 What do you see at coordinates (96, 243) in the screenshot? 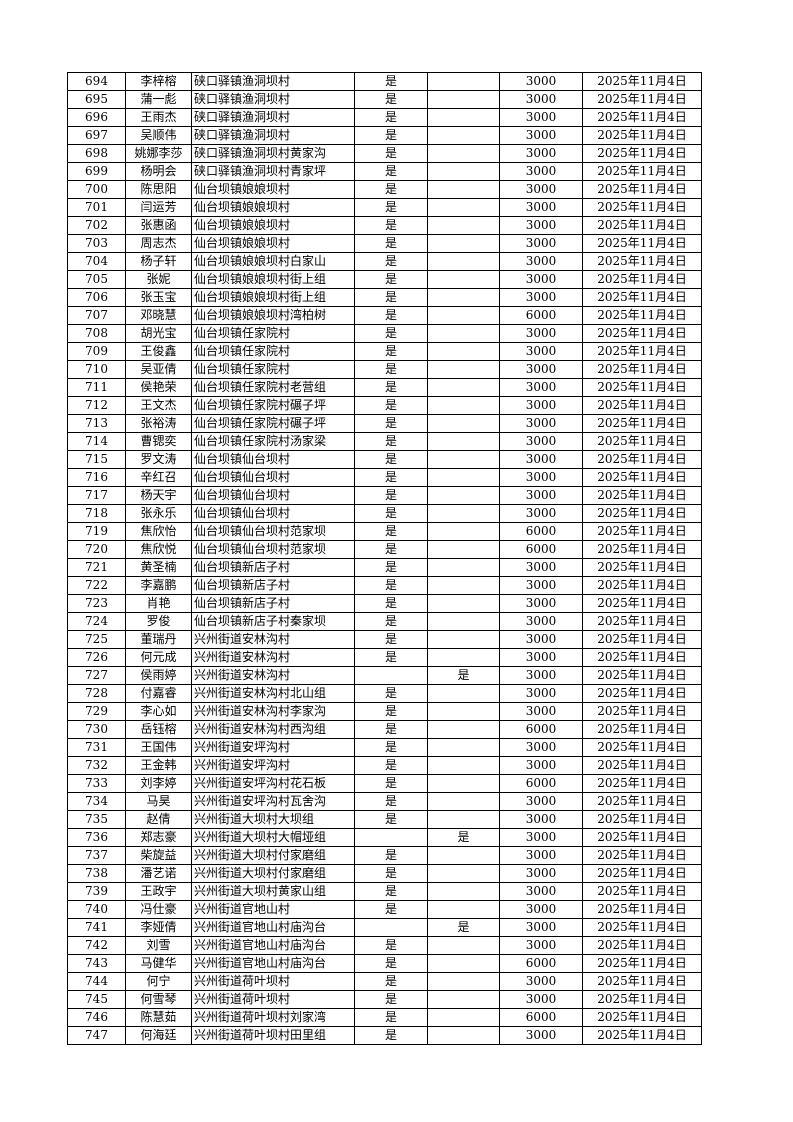
I see `row-number-cell: 703` at bounding box center [96, 243].